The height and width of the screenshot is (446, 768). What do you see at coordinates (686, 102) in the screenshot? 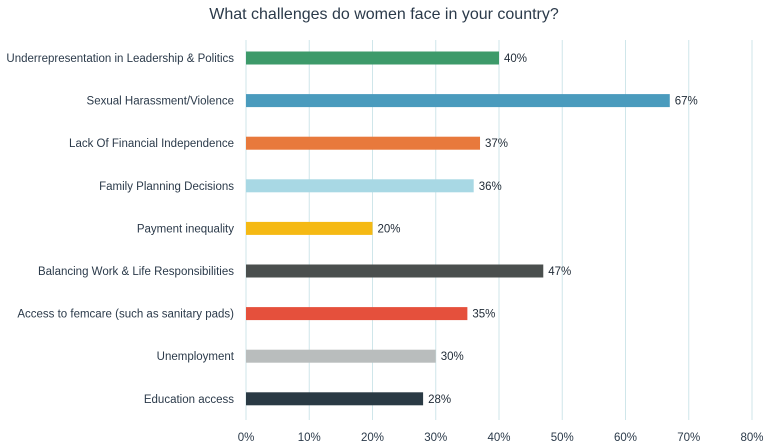
I see `data-label: 67%` at bounding box center [686, 102].